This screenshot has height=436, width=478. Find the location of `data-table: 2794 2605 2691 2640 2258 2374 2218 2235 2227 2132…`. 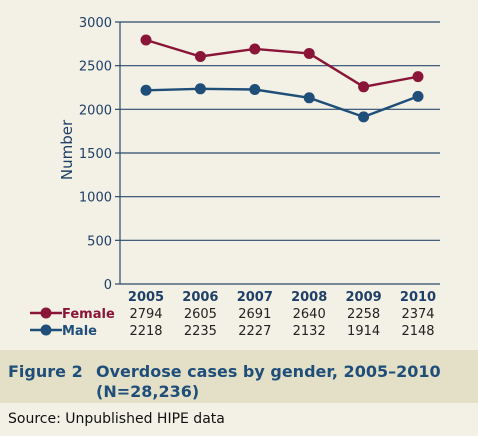

data-table: 2794 2605 2691 2640 2258 2374 2218 2235 2227 2132… is located at coordinates (281, 323).